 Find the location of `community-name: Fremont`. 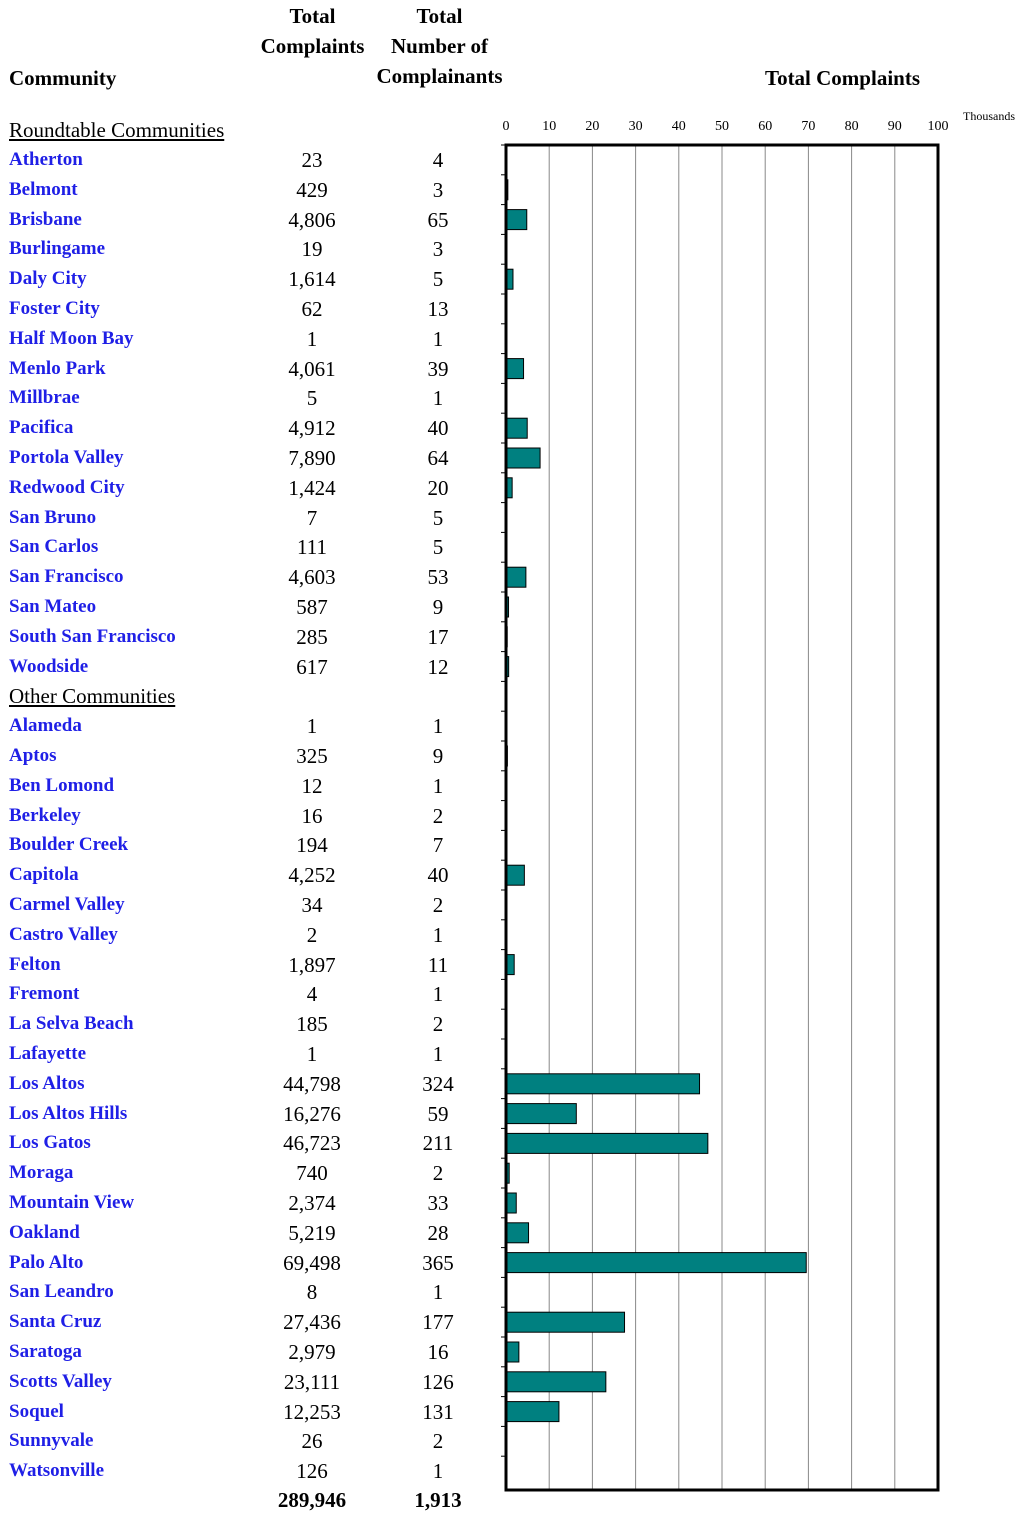

community-name: Fremont is located at coordinates (44, 994).